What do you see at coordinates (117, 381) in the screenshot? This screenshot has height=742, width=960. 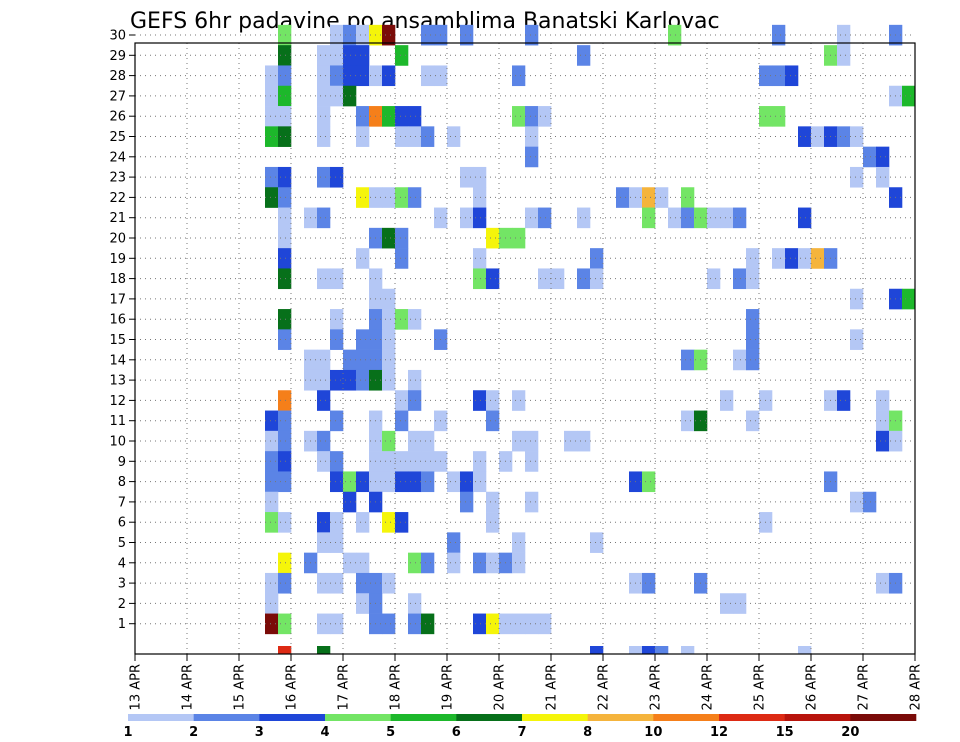 I see `y-tick-label: 13` at bounding box center [117, 381].